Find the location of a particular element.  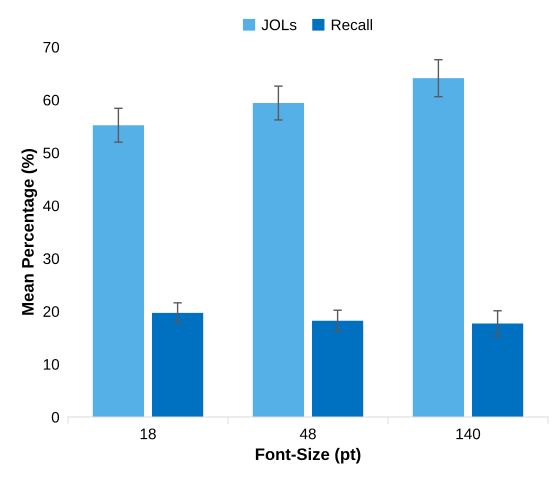

y-tick-label: 30 is located at coordinates (51, 258).